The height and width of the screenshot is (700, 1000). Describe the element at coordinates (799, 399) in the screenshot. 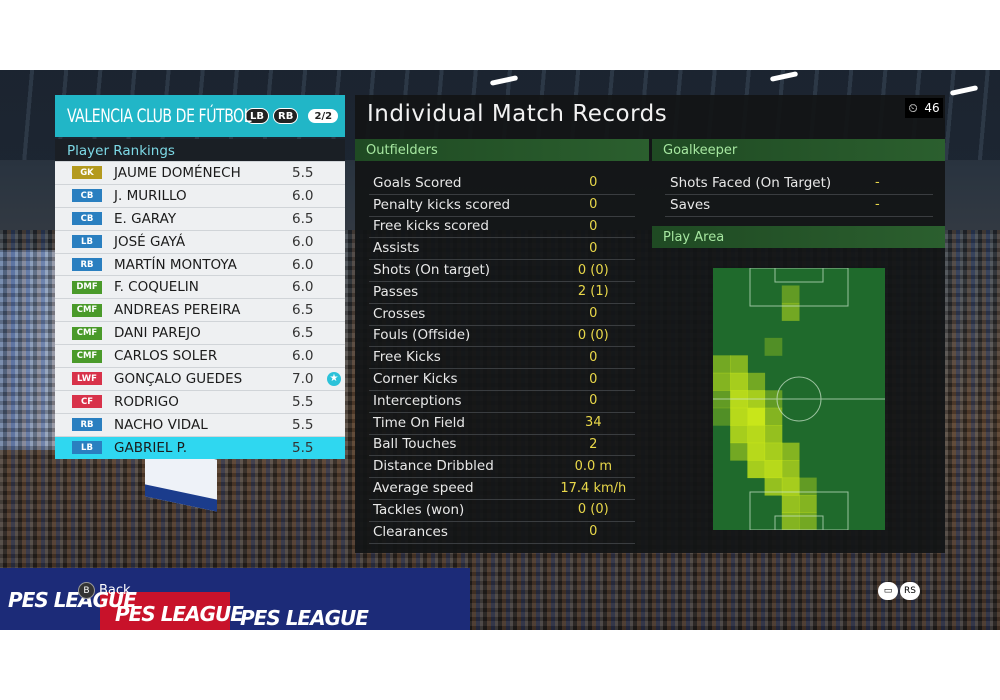

I see `play-area-heatmap` at that location.